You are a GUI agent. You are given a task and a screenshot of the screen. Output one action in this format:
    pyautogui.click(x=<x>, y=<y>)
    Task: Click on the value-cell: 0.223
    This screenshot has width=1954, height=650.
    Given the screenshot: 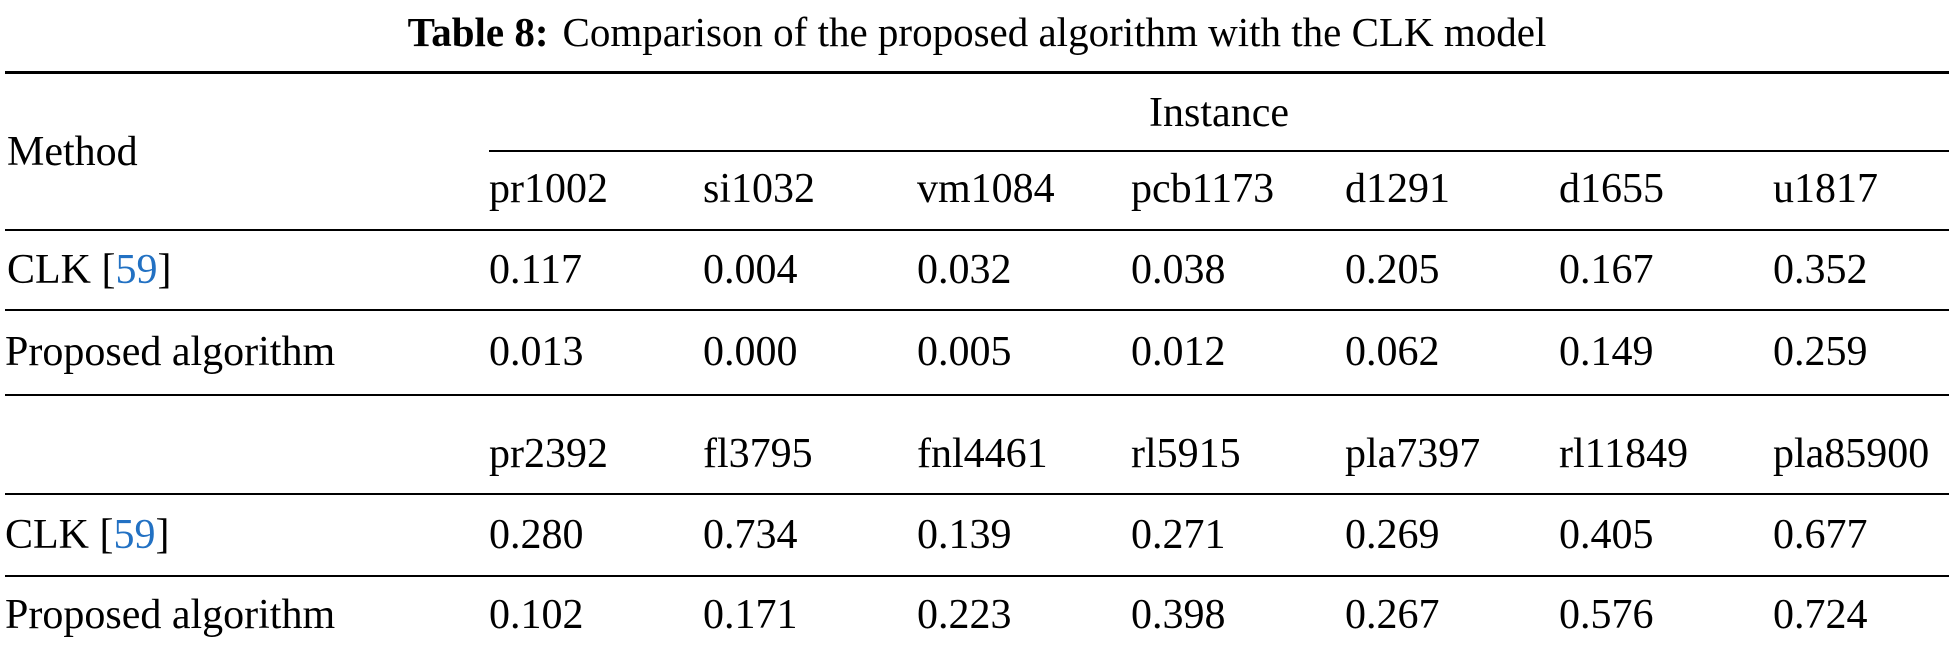 What is the action you would take?
    pyautogui.click(x=1024, y=613)
    